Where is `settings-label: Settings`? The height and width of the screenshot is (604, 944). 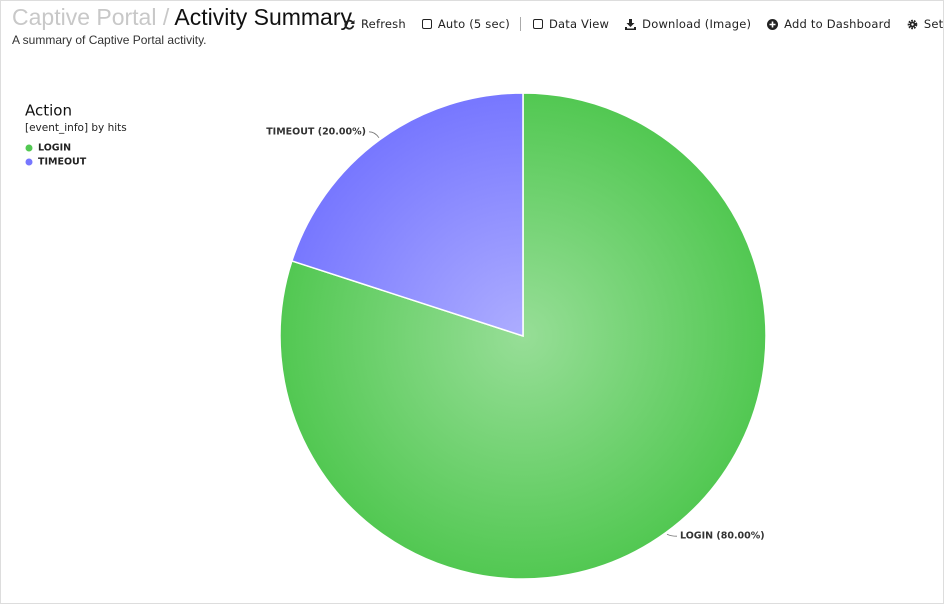
settings-label: Settings is located at coordinates (933, 24).